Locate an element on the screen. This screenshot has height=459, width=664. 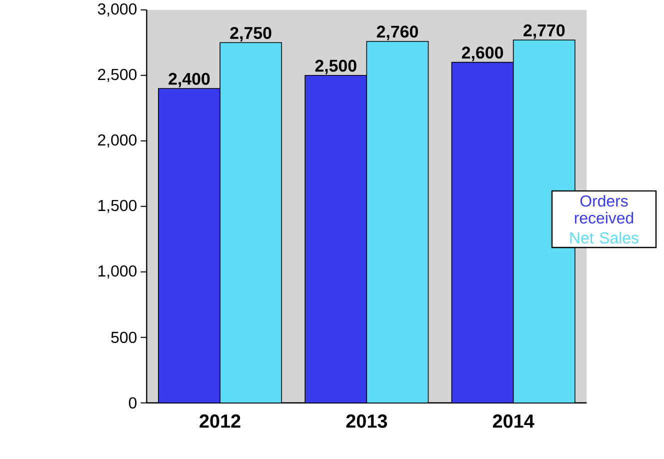
y-tick-label: 2,500 is located at coordinates (117, 75).